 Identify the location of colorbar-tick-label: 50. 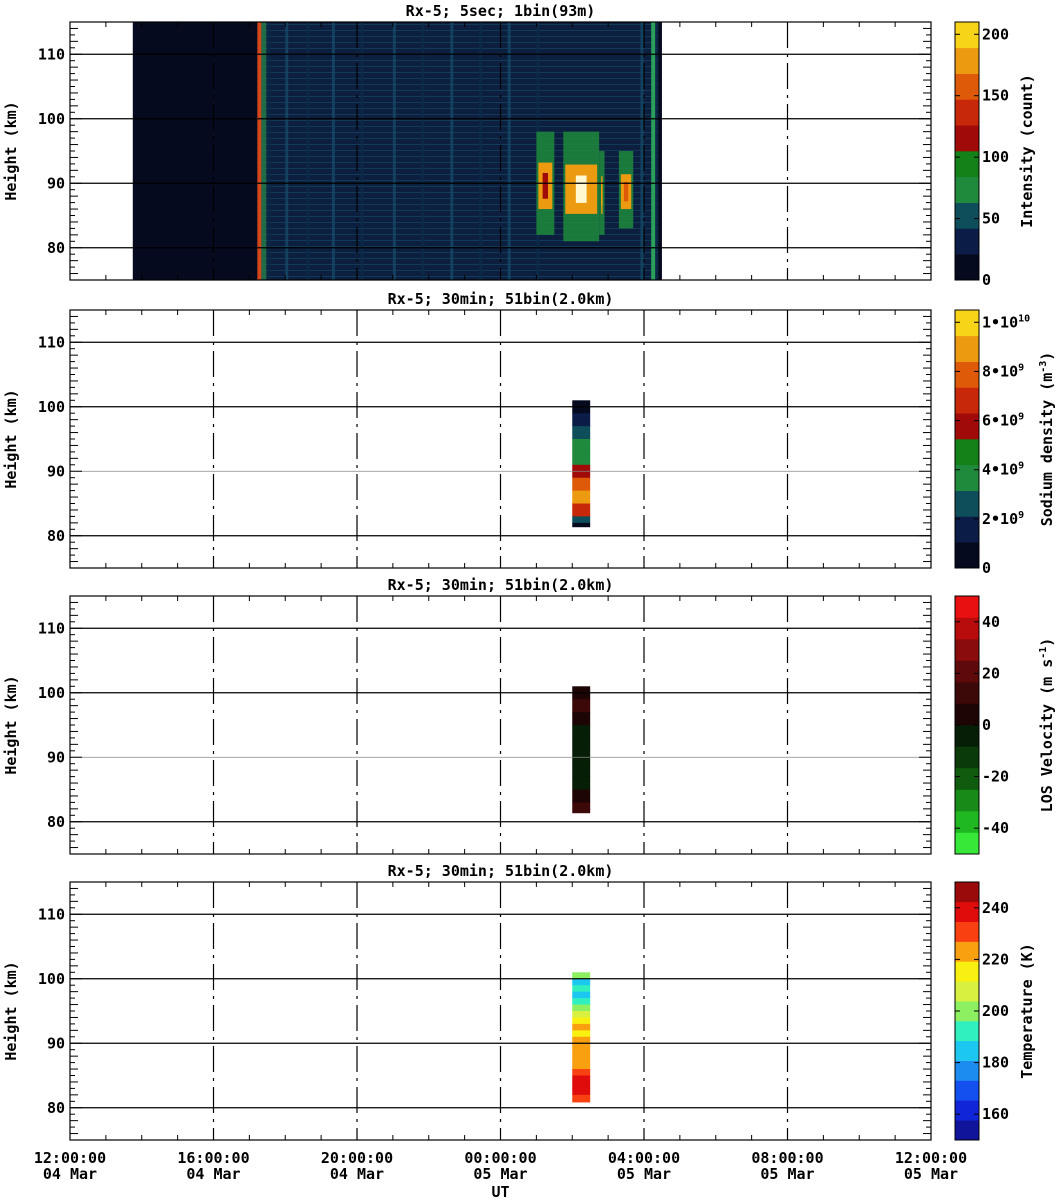
(991, 219).